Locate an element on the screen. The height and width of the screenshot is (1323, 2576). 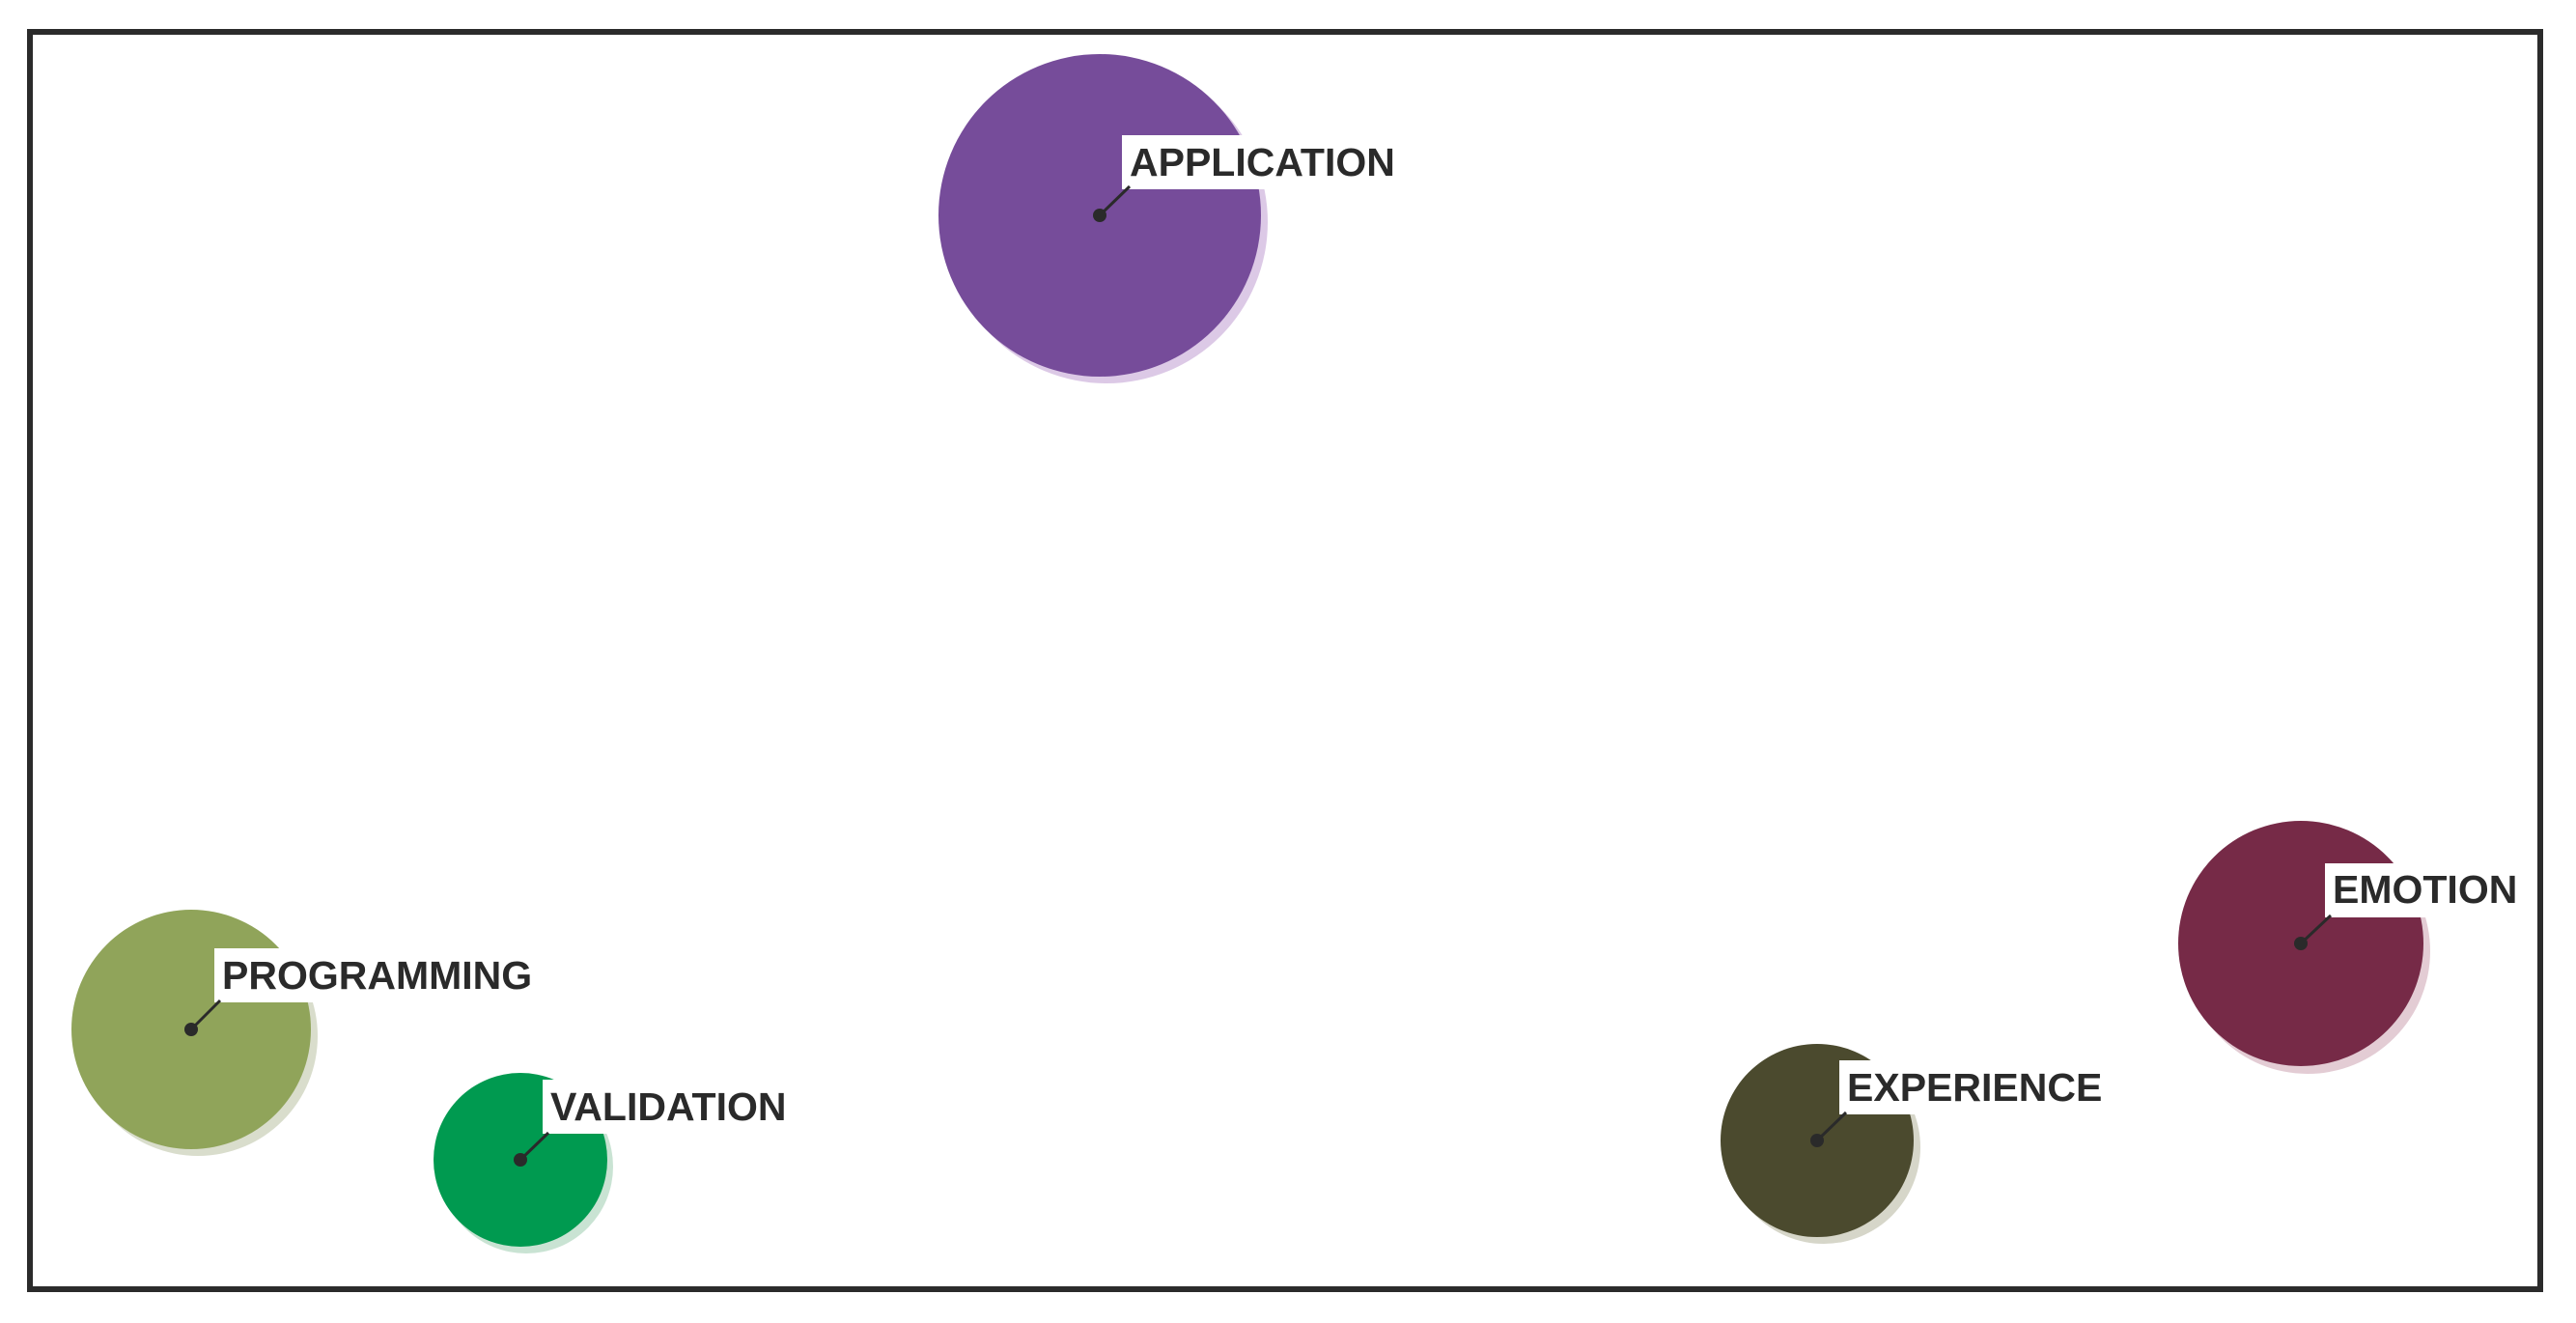
node-application-center-dot is located at coordinates (1100, 216).